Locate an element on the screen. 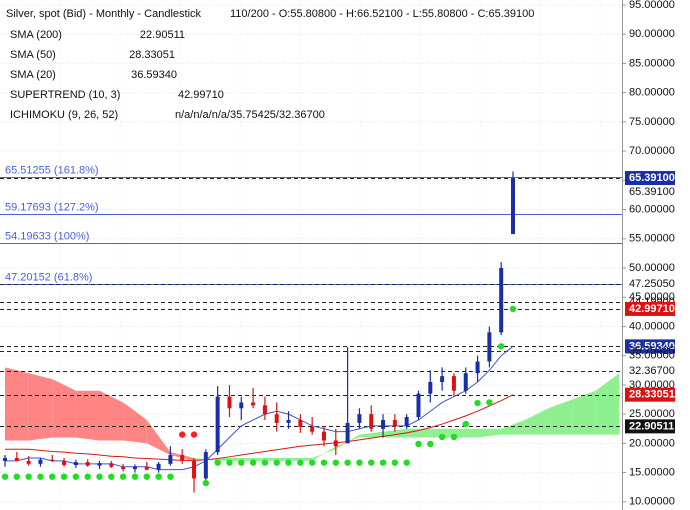 This screenshot has width=690, height=510. price-label: 28.33051 is located at coordinates (652, 395).